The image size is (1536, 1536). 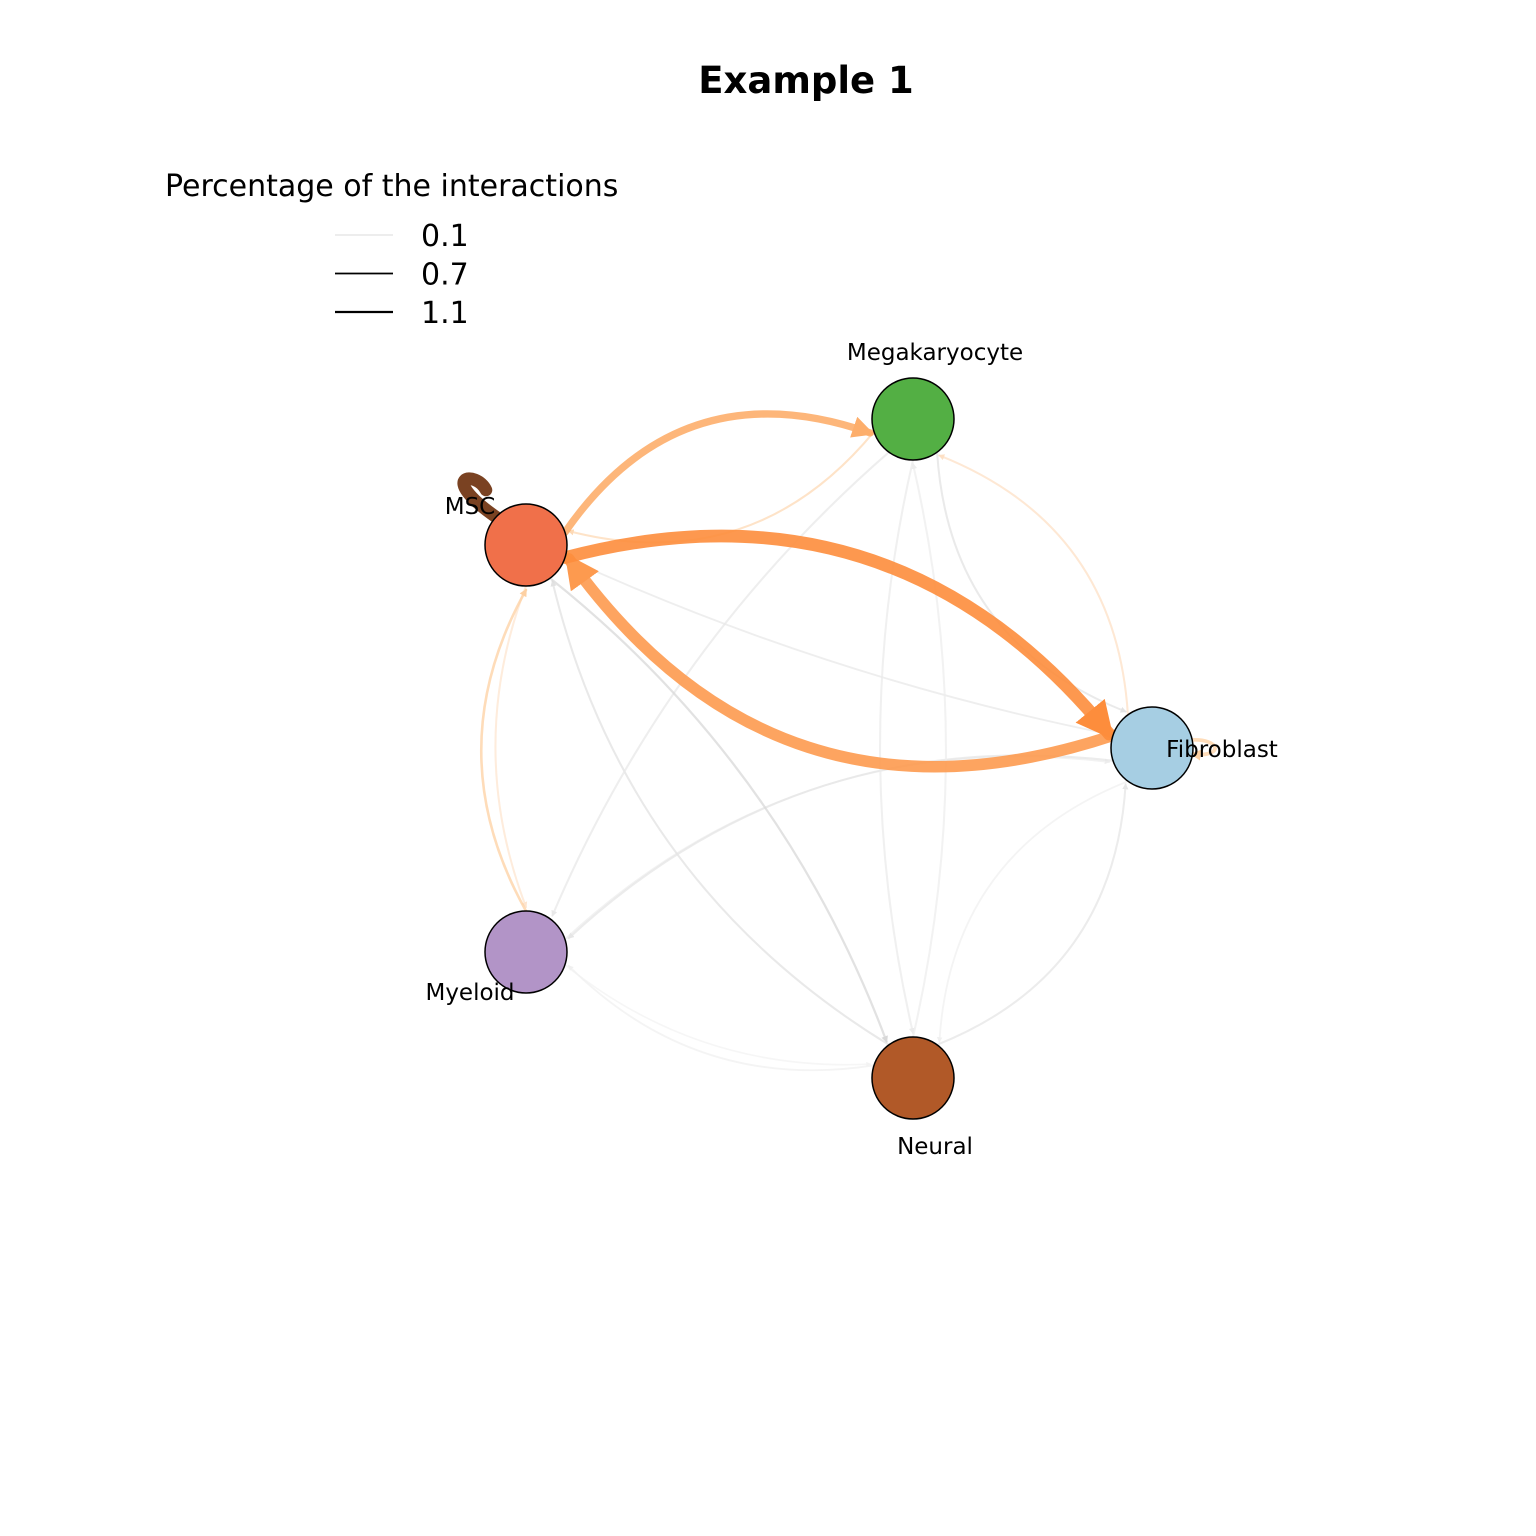 What do you see at coordinates (445, 275) in the screenshot?
I see `legend-label-1: 0.7` at bounding box center [445, 275].